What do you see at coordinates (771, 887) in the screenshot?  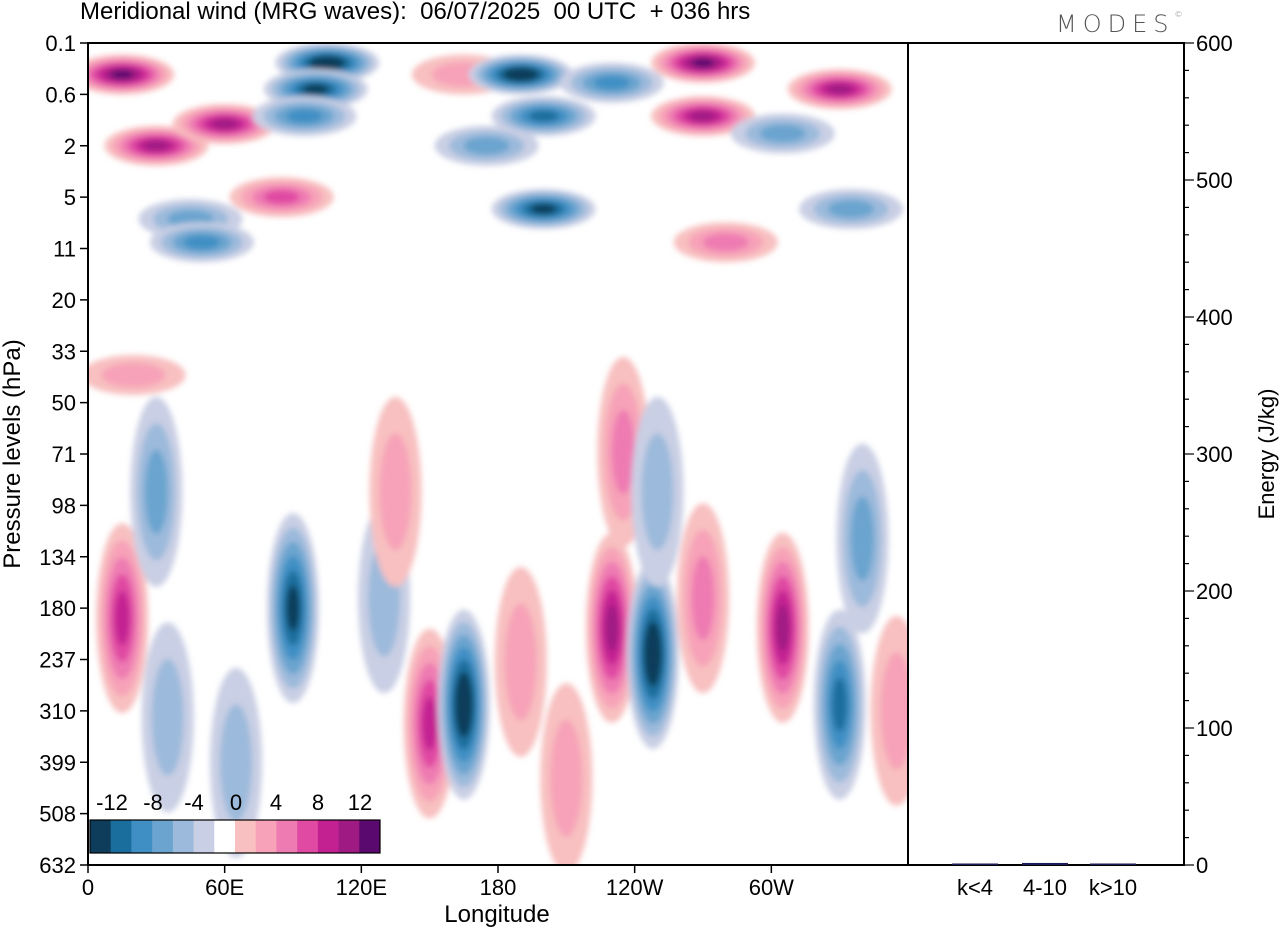 I see `x-tick-label: 60W` at bounding box center [771, 887].